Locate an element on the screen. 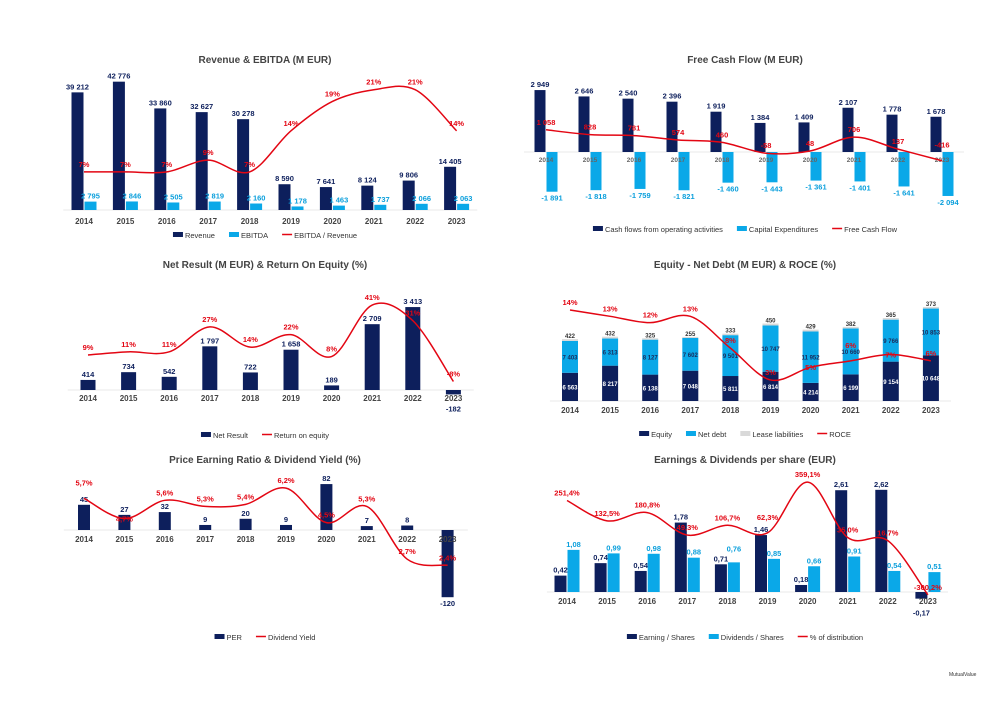  chart-title: Price Earning Ratio & Dividend Yield (%) is located at coordinates (265, 460).